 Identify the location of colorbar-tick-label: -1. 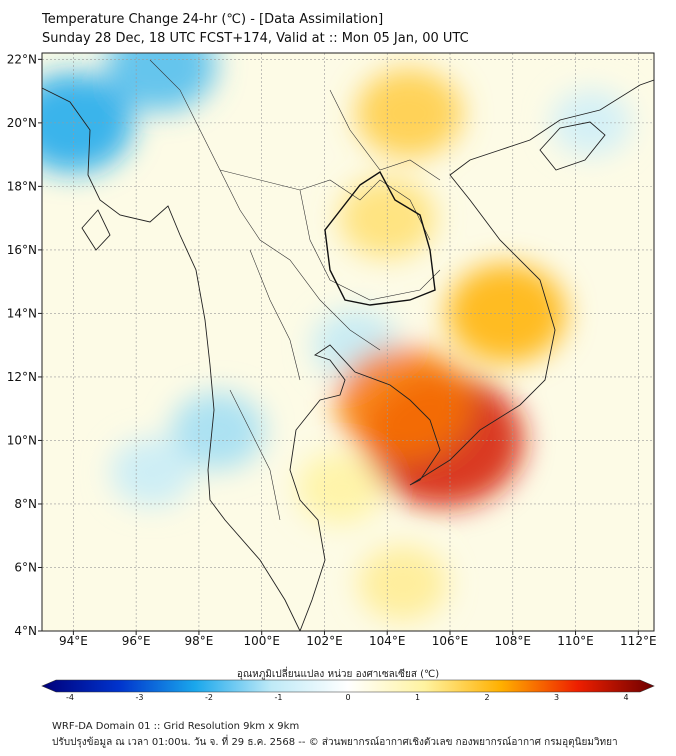
(279, 697).